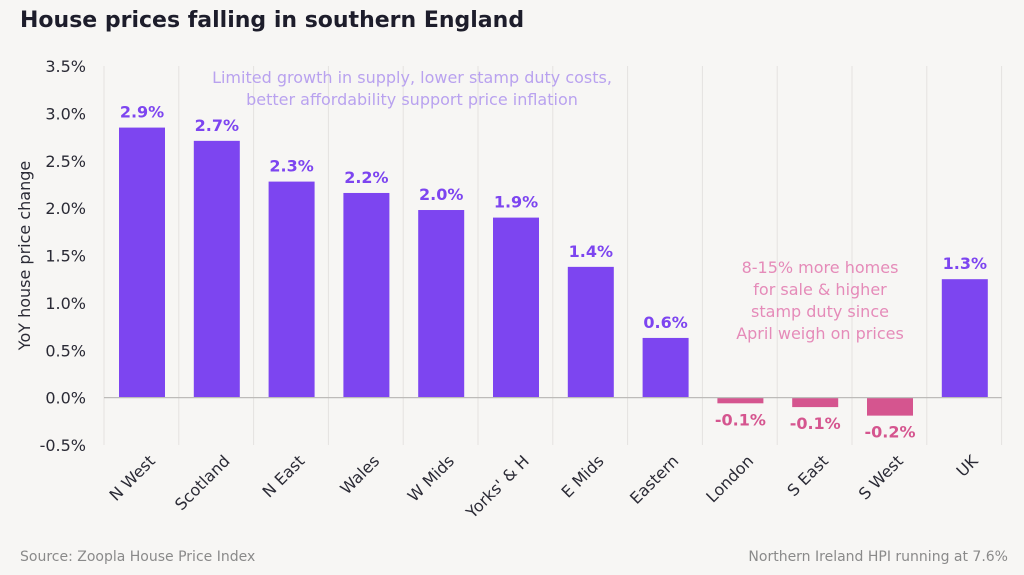 The width and height of the screenshot is (1024, 575). I want to click on y-tick-label: 3.0%, so click(65, 113).